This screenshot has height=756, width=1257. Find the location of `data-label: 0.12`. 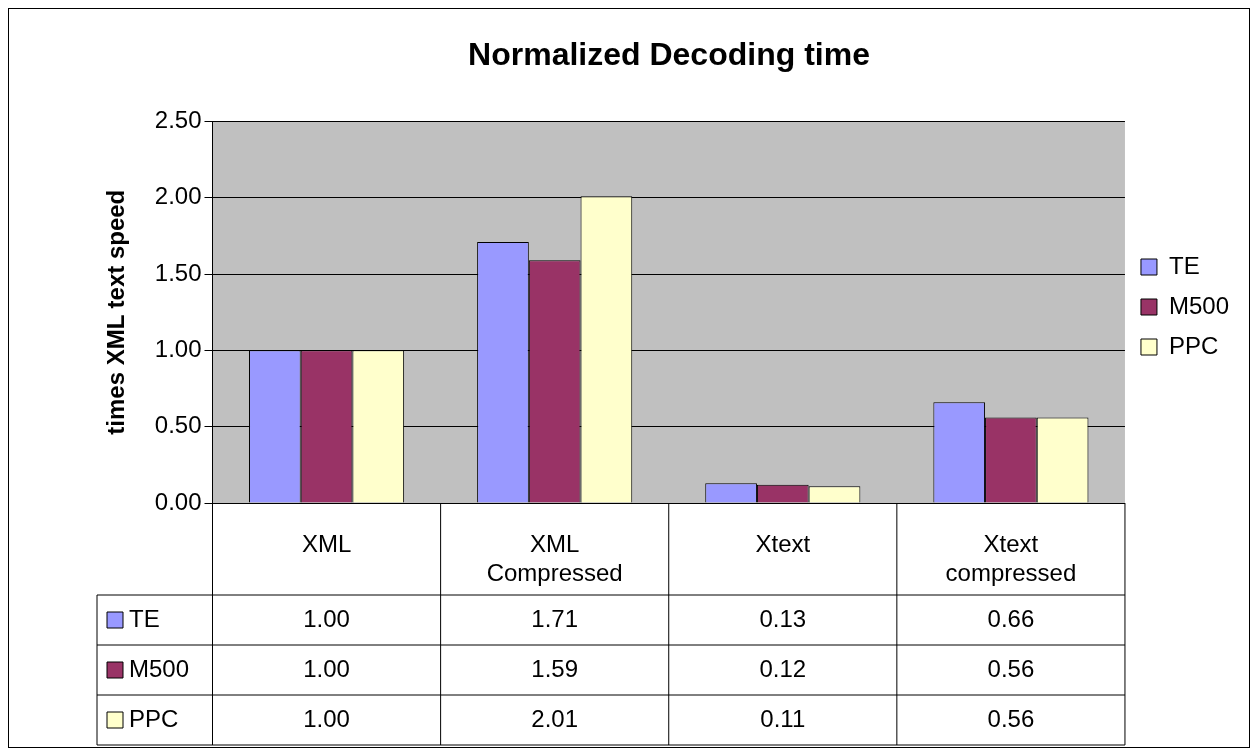

data-label: 0.12 is located at coordinates (783, 668).